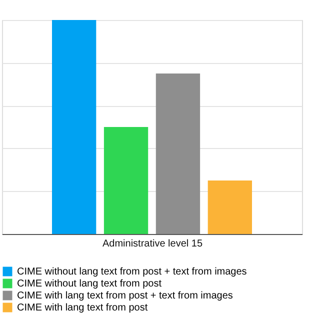  What do you see at coordinates (125, 296) in the screenshot?
I see `legend-label: CIME with lang text from post + text from images` at bounding box center [125, 296].